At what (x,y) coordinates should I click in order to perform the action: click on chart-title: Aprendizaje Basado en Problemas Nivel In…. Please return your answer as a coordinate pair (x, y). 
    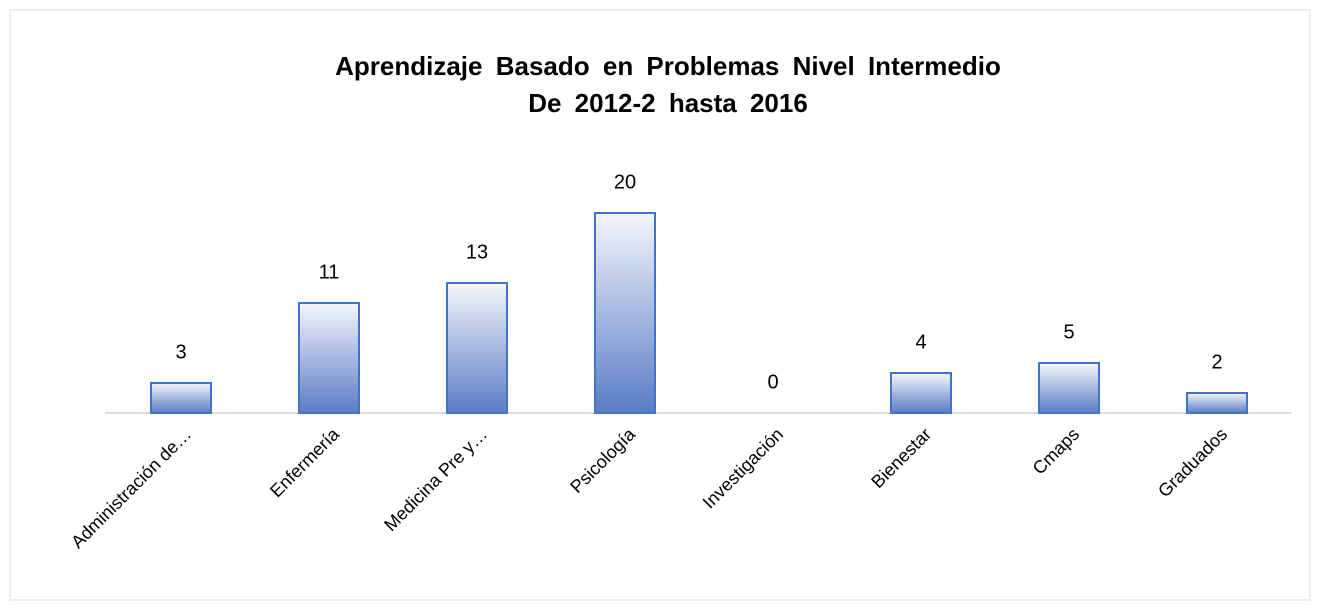
    Looking at the image, I should click on (668, 66).